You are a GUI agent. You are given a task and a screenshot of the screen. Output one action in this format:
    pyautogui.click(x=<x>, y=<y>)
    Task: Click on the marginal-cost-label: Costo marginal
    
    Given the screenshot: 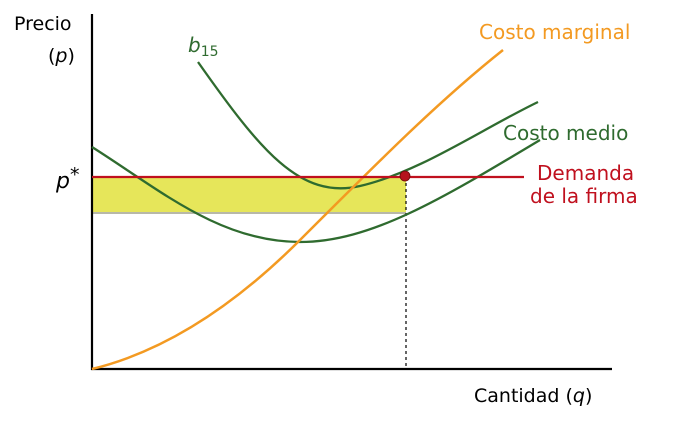 What is the action you would take?
    pyautogui.click(x=554, y=32)
    